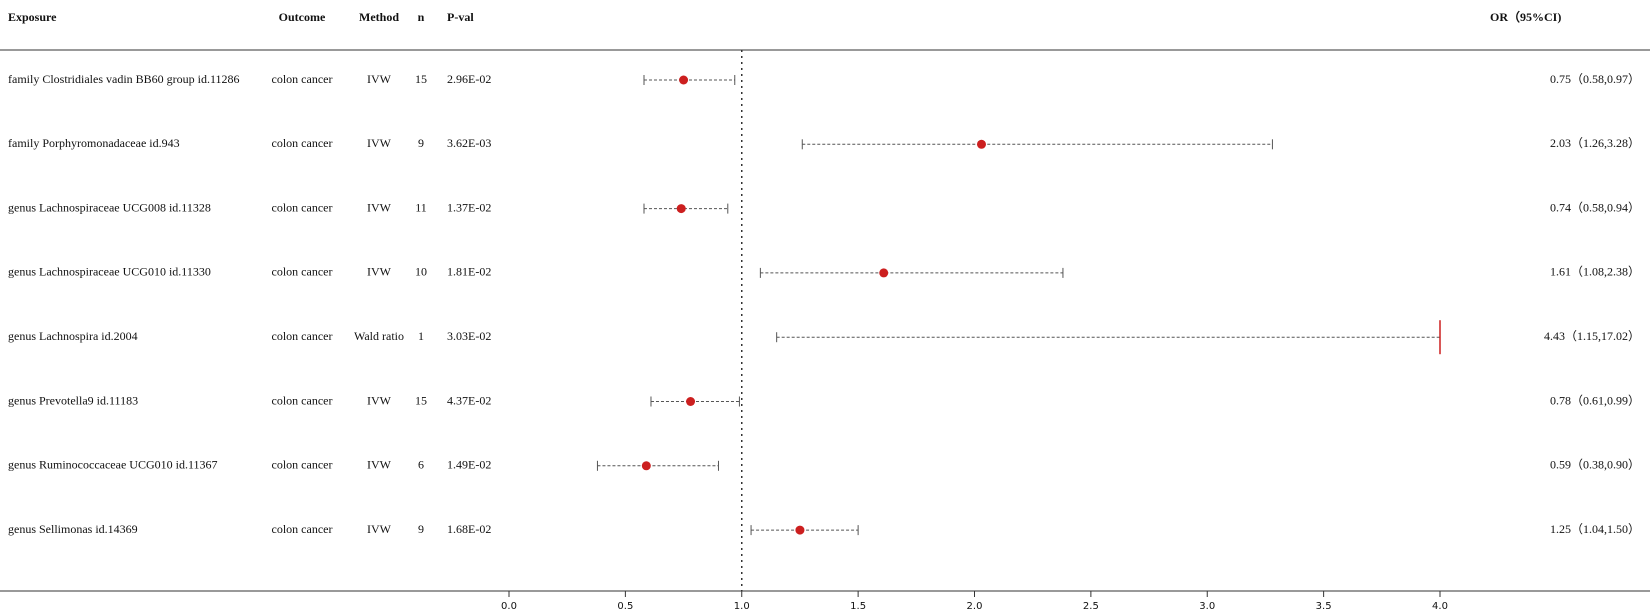 The image size is (1650, 616). Describe the element at coordinates (113, 465) in the screenshot. I see `cell-exposure: genus Ruminococcaceae UCG010 id.11367` at that location.